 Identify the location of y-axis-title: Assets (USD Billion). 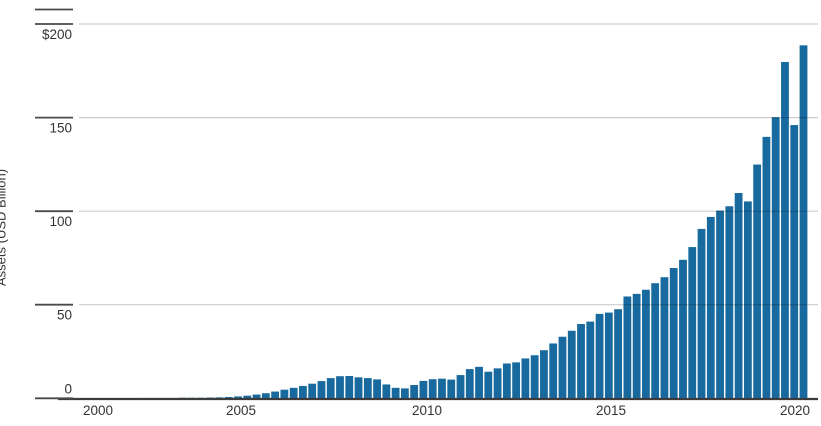
(4, 227).